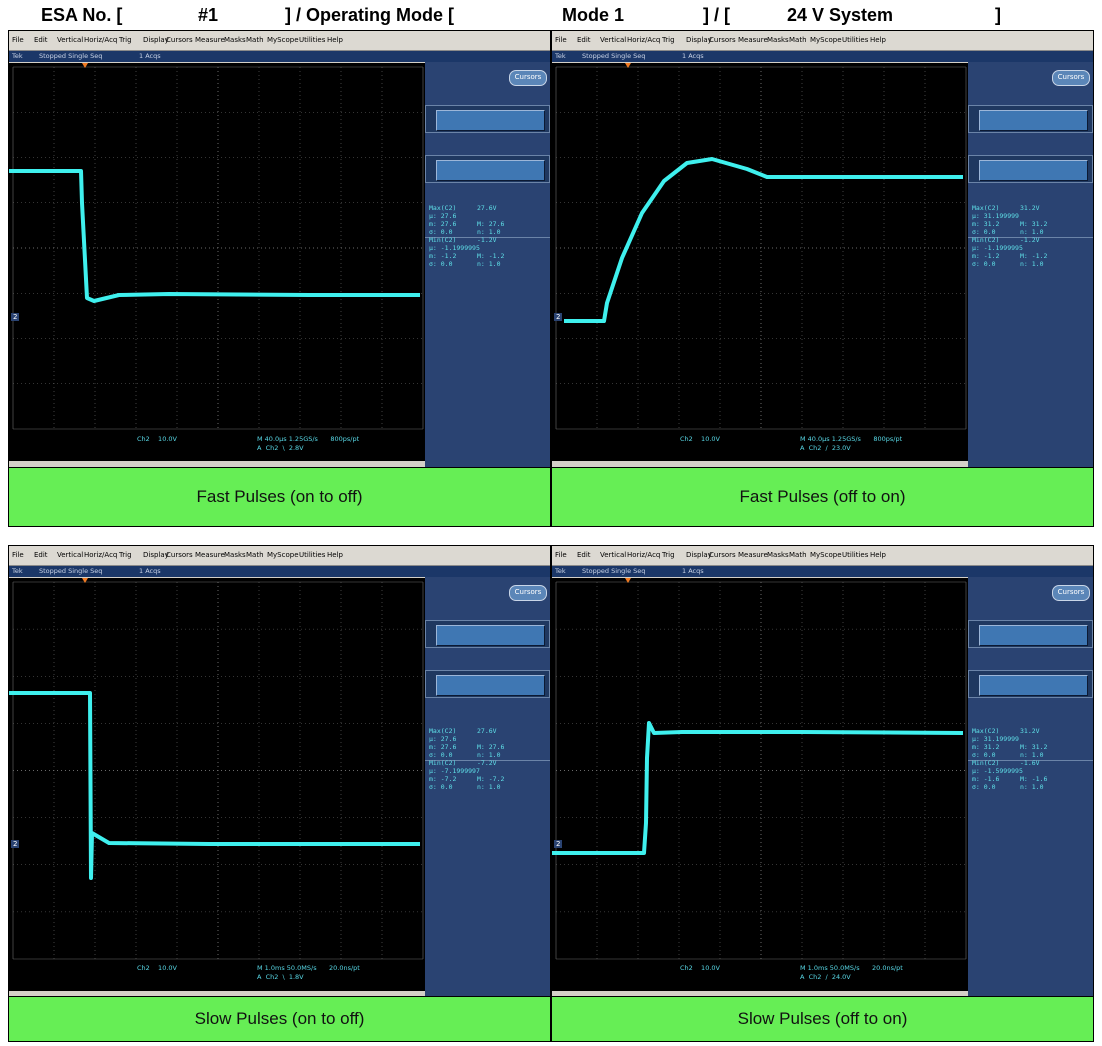  Describe the element at coordinates (1030, 208) in the screenshot. I see `measurement-value: 31.2V` at that location.